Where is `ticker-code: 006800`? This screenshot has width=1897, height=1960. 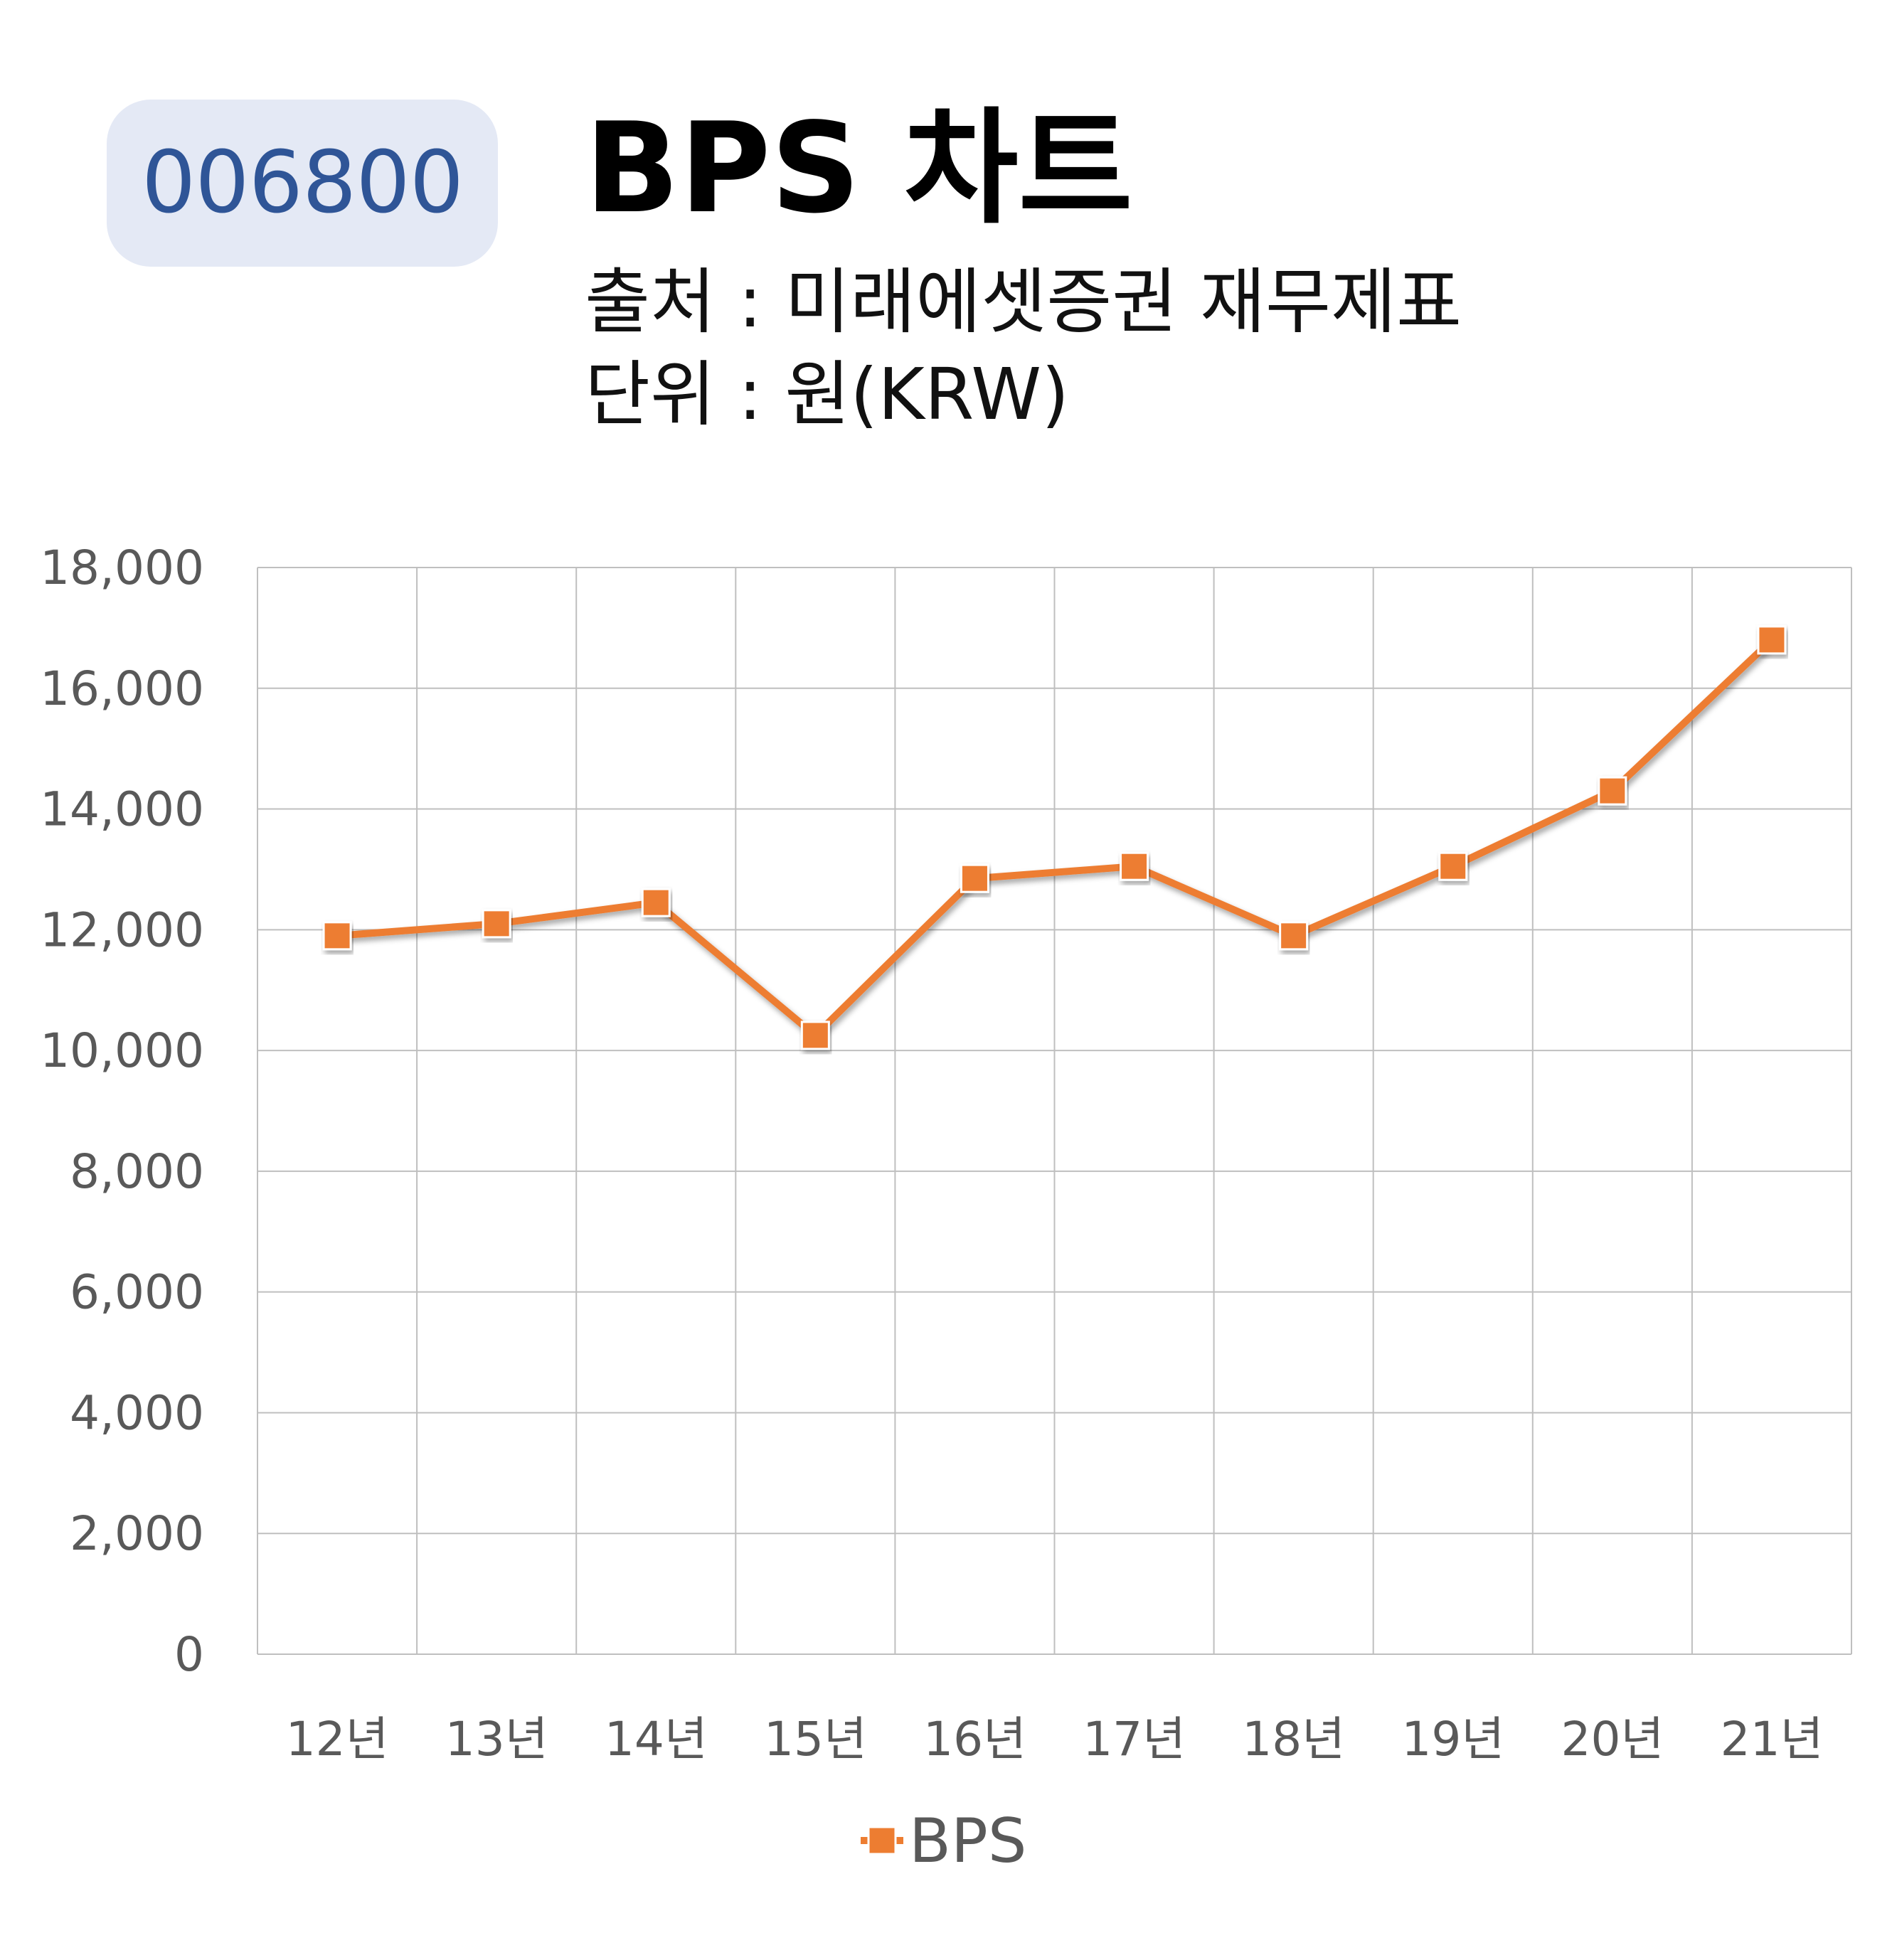
ticker-code: 006800 is located at coordinates (302, 183).